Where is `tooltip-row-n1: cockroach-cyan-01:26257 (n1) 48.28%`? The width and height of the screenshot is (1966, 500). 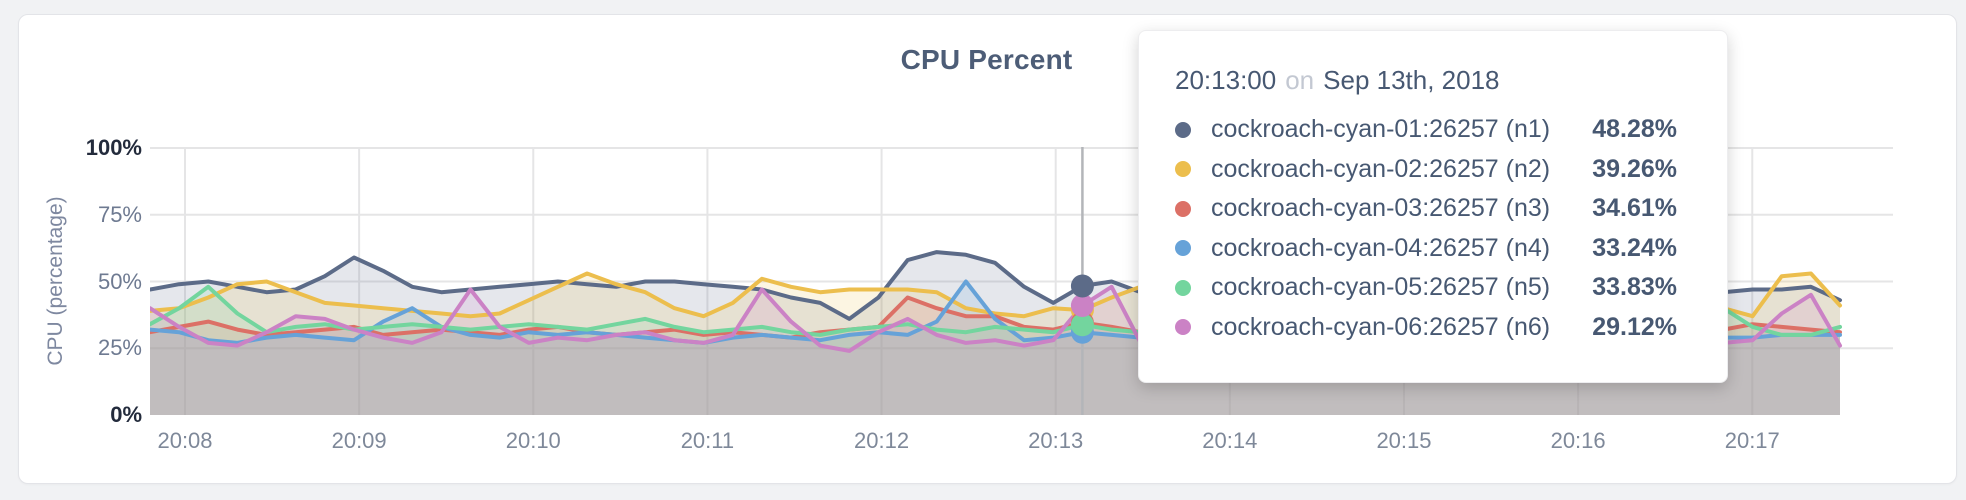 tooltip-row-n1: cockroach-cyan-01:26257 (n1) 48.28% is located at coordinates (1426, 130).